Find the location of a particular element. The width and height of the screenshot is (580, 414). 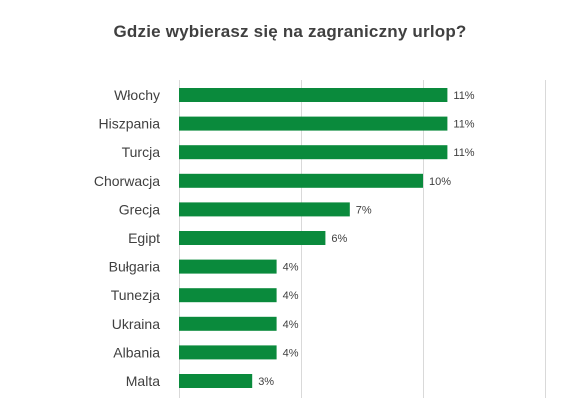

category-label-10: Malta is located at coordinates (143, 381).